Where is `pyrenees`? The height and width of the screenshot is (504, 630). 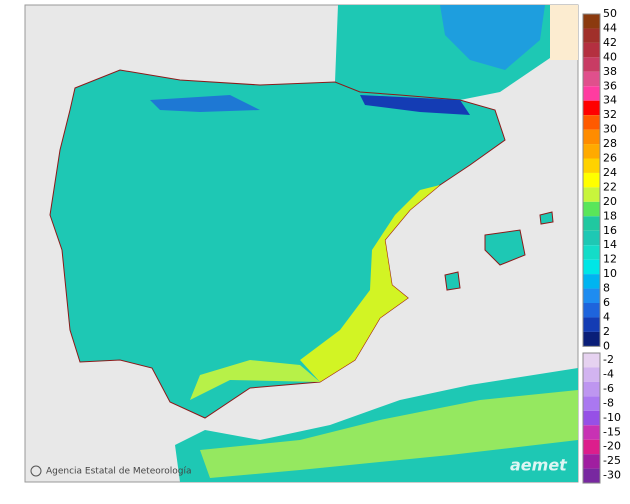
pyrenees is located at coordinates (415, 105).